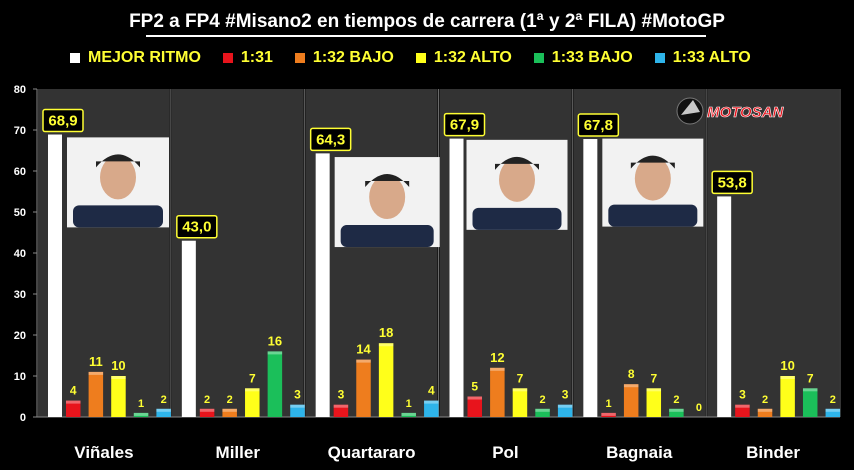 The image size is (854, 470). Describe the element at coordinates (20, 213) in the screenshot. I see `y-tick-label-50: 50` at that location.